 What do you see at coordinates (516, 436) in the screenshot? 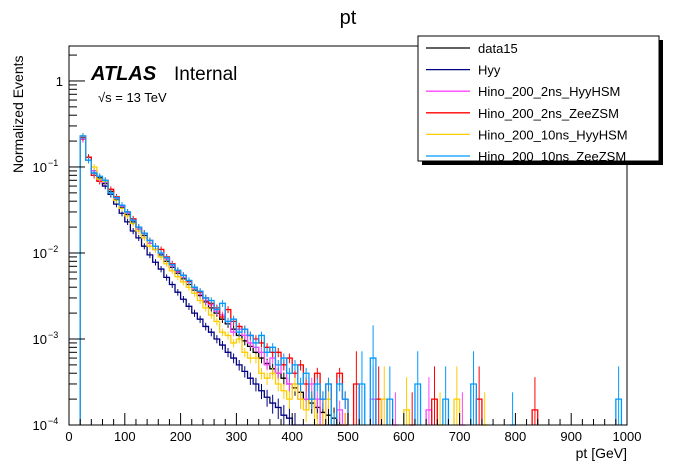
I see `x-tick-label: 800` at bounding box center [516, 436].